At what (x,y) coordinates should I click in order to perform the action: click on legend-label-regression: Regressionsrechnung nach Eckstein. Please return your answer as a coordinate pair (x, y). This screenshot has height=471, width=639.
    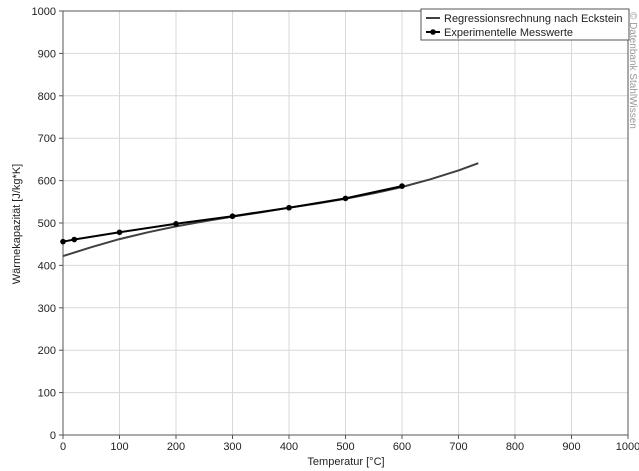
    Looking at the image, I should click on (533, 19).